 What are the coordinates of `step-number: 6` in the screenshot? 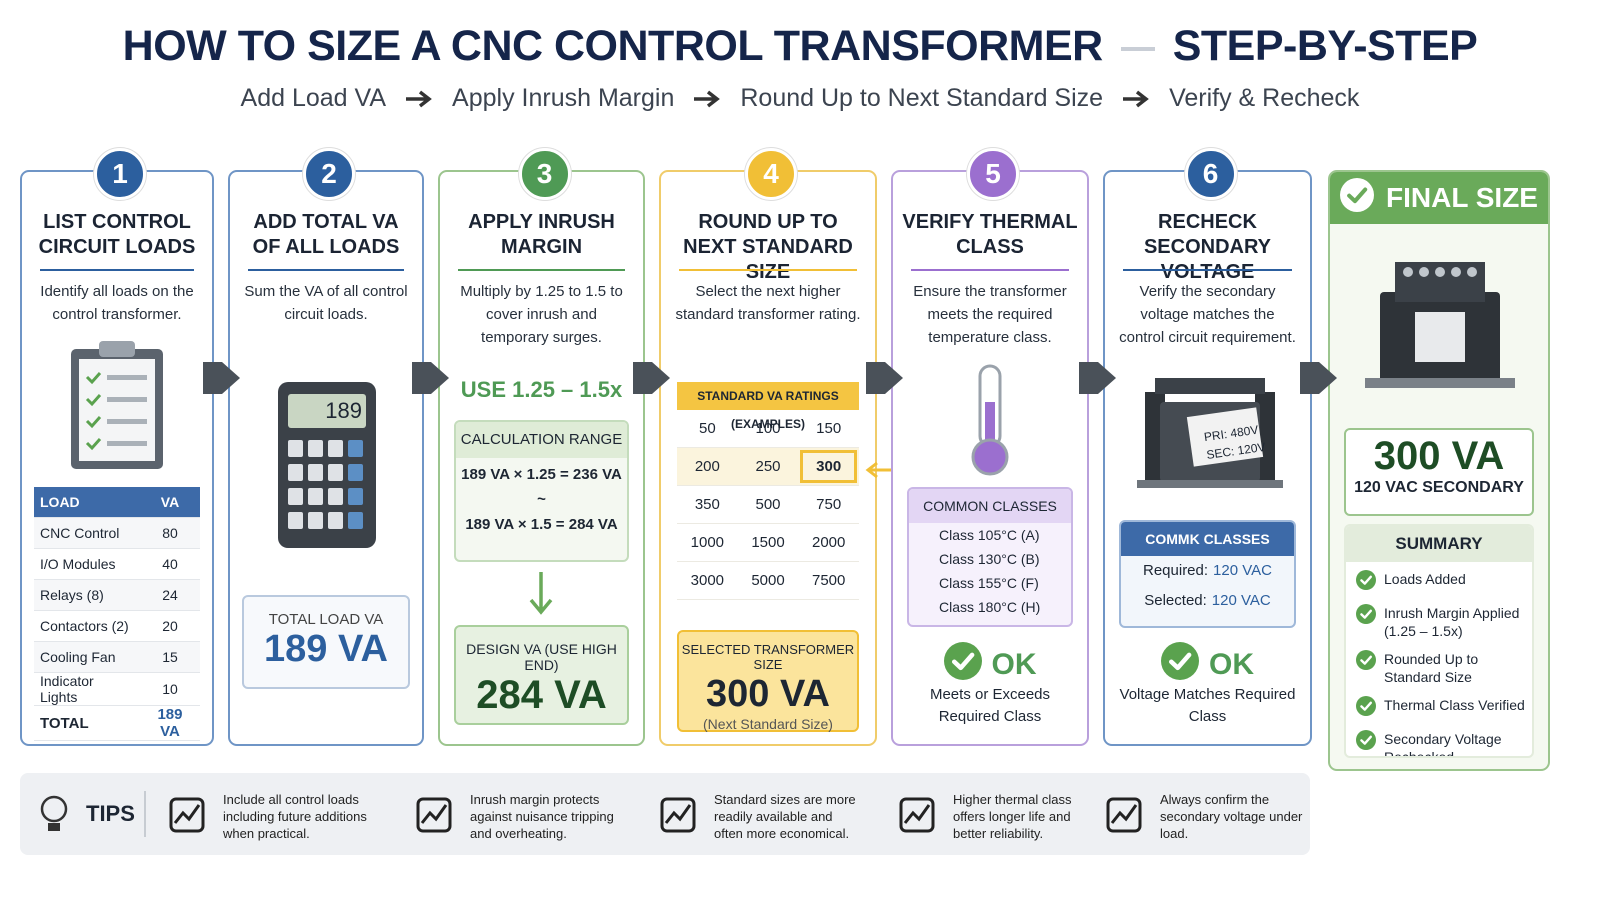 It's located at (1210, 174).